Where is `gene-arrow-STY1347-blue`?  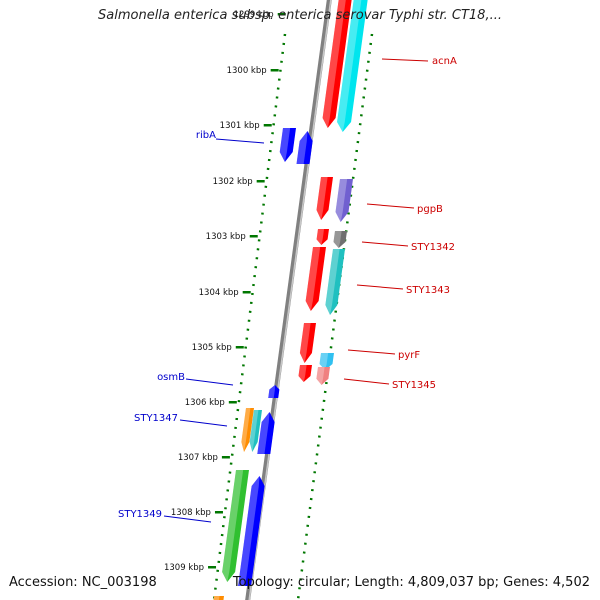
gene-arrow-STY1347-blue is located at coordinates (266, 433).